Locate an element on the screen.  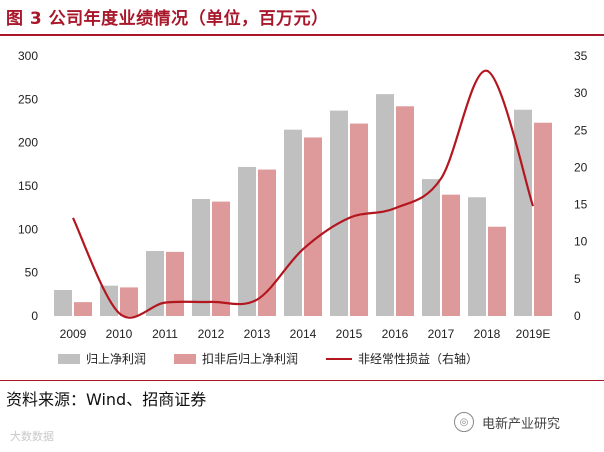
legend-item-net-profit: 归上净利润 is located at coordinates (102, 358).